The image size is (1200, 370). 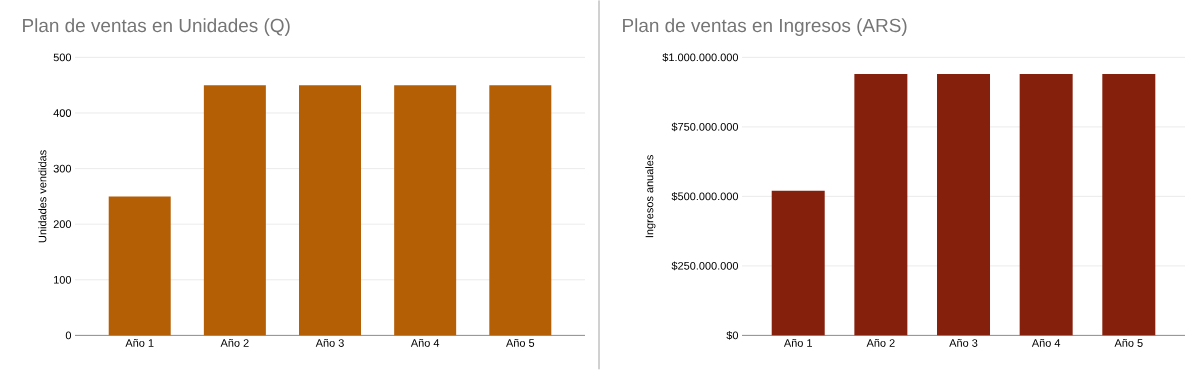 What do you see at coordinates (68, 335) in the screenshot?
I see `y-tick-label: 0` at bounding box center [68, 335].